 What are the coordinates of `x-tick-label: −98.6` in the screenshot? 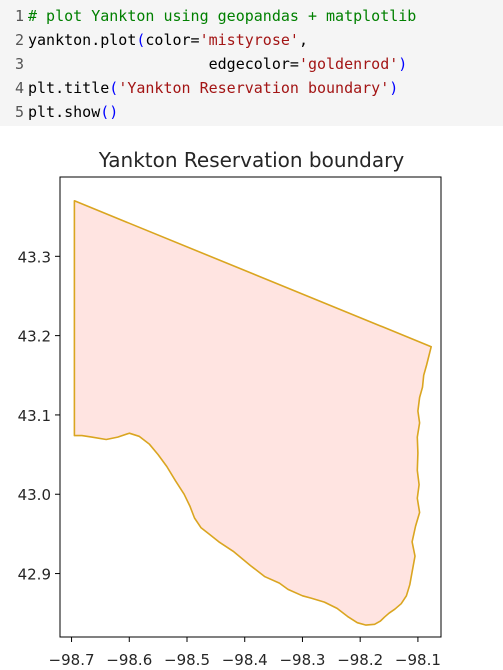 It's located at (129, 660).